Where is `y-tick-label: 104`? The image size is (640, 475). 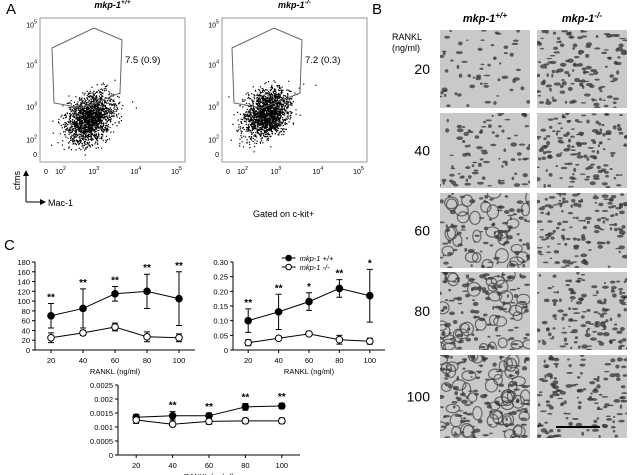
y-tick-label: 104 is located at coordinates (31, 65).